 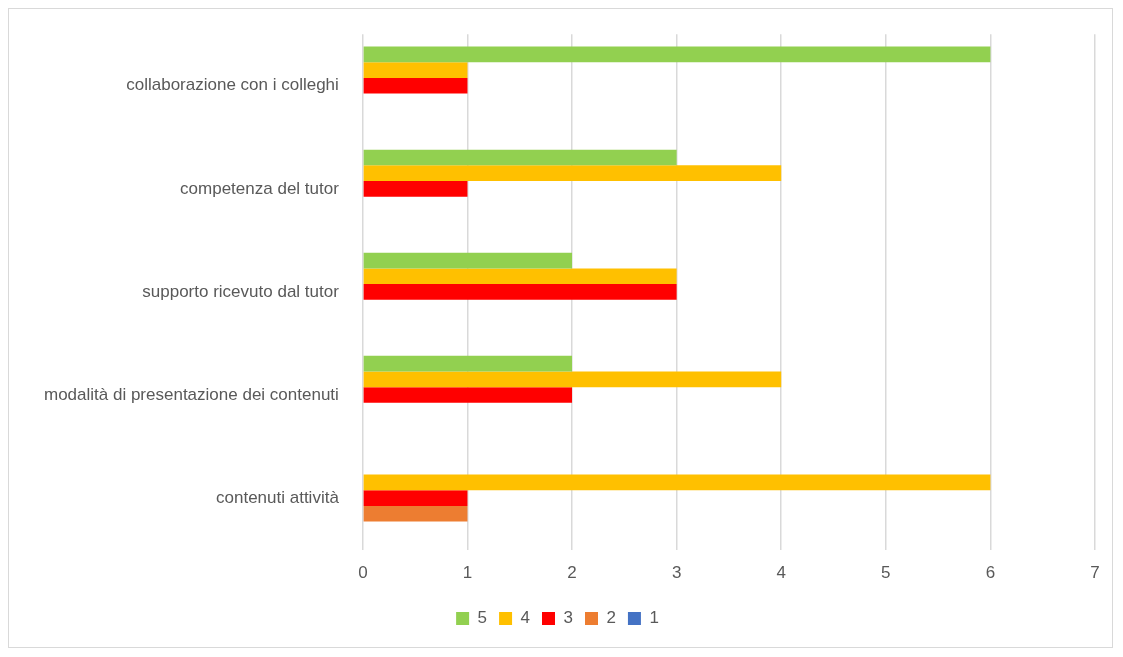 What do you see at coordinates (781, 573) in the screenshot?
I see `x-tick-label: 4` at bounding box center [781, 573].